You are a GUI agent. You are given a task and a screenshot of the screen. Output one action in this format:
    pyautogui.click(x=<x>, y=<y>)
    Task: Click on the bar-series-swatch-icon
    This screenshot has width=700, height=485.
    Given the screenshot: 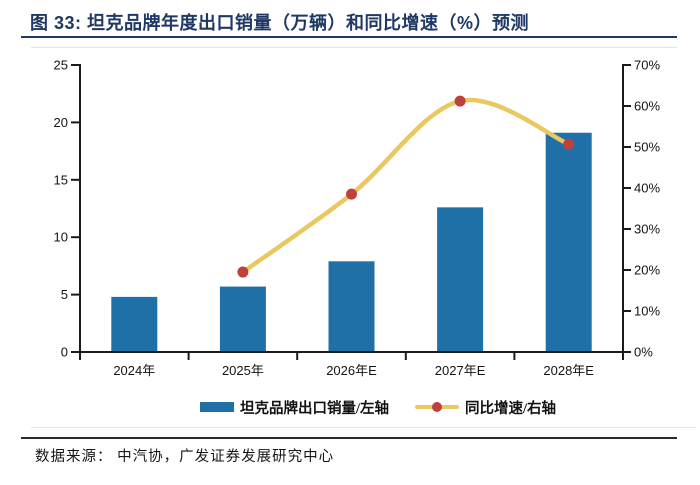 What is the action you would take?
    pyautogui.click(x=216, y=407)
    